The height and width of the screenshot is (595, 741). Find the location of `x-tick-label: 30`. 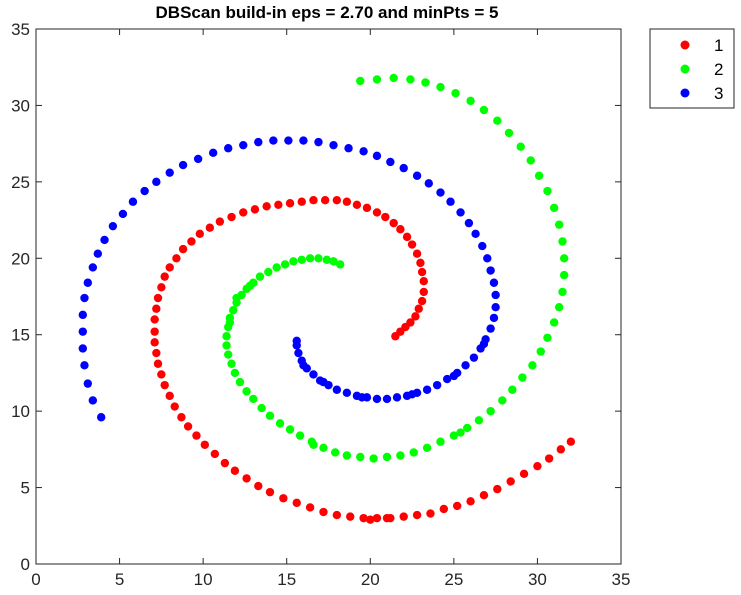

x-tick-label: 30 is located at coordinates (537, 579).